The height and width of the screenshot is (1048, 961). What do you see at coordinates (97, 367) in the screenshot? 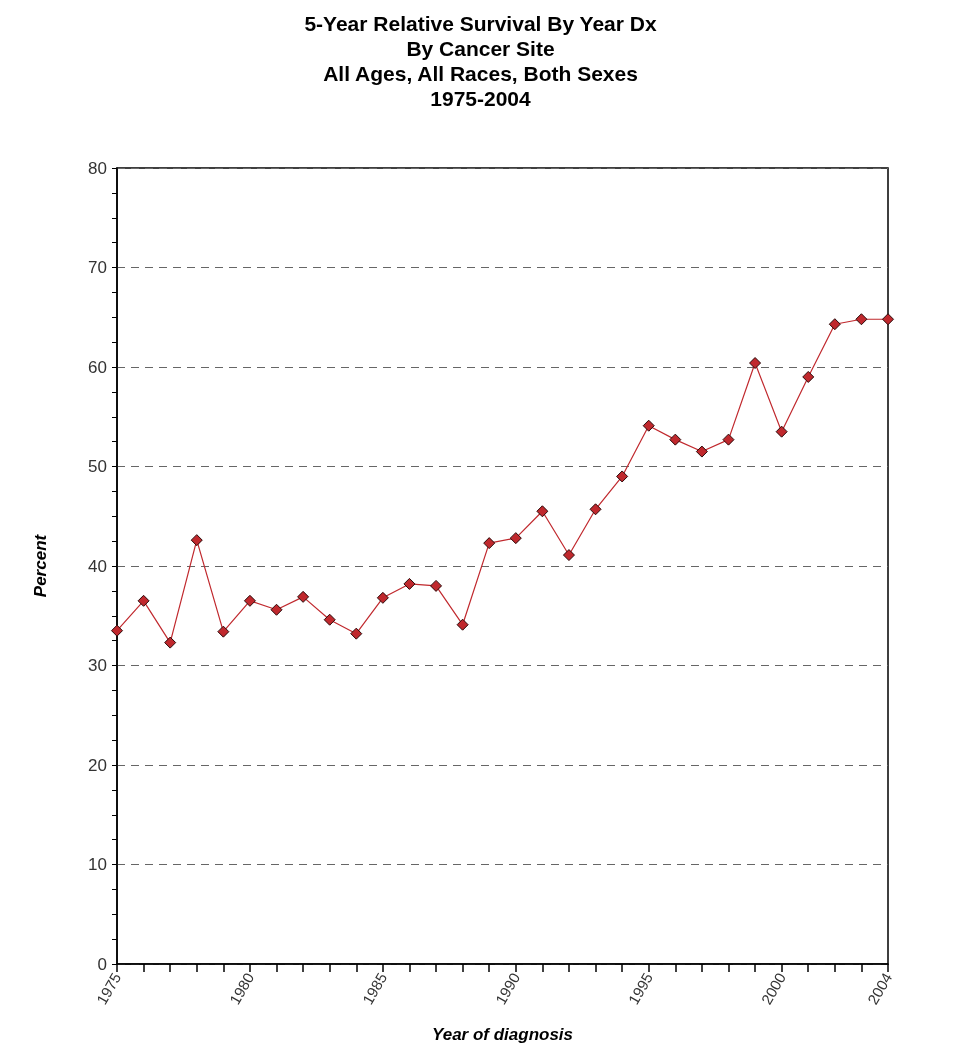
I see `y-tick-label: 60` at bounding box center [97, 367].